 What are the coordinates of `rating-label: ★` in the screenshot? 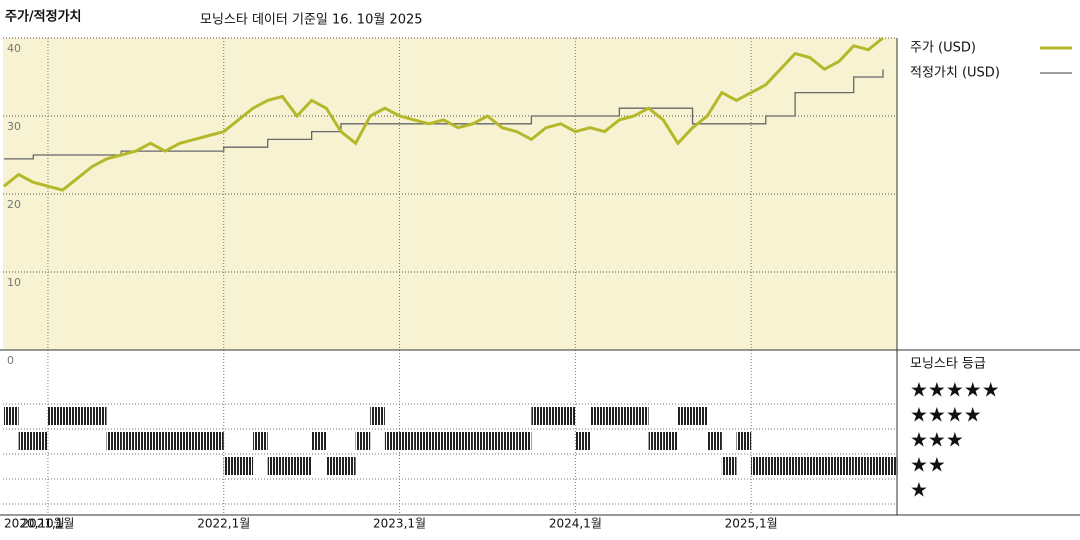 It's located at (919, 490).